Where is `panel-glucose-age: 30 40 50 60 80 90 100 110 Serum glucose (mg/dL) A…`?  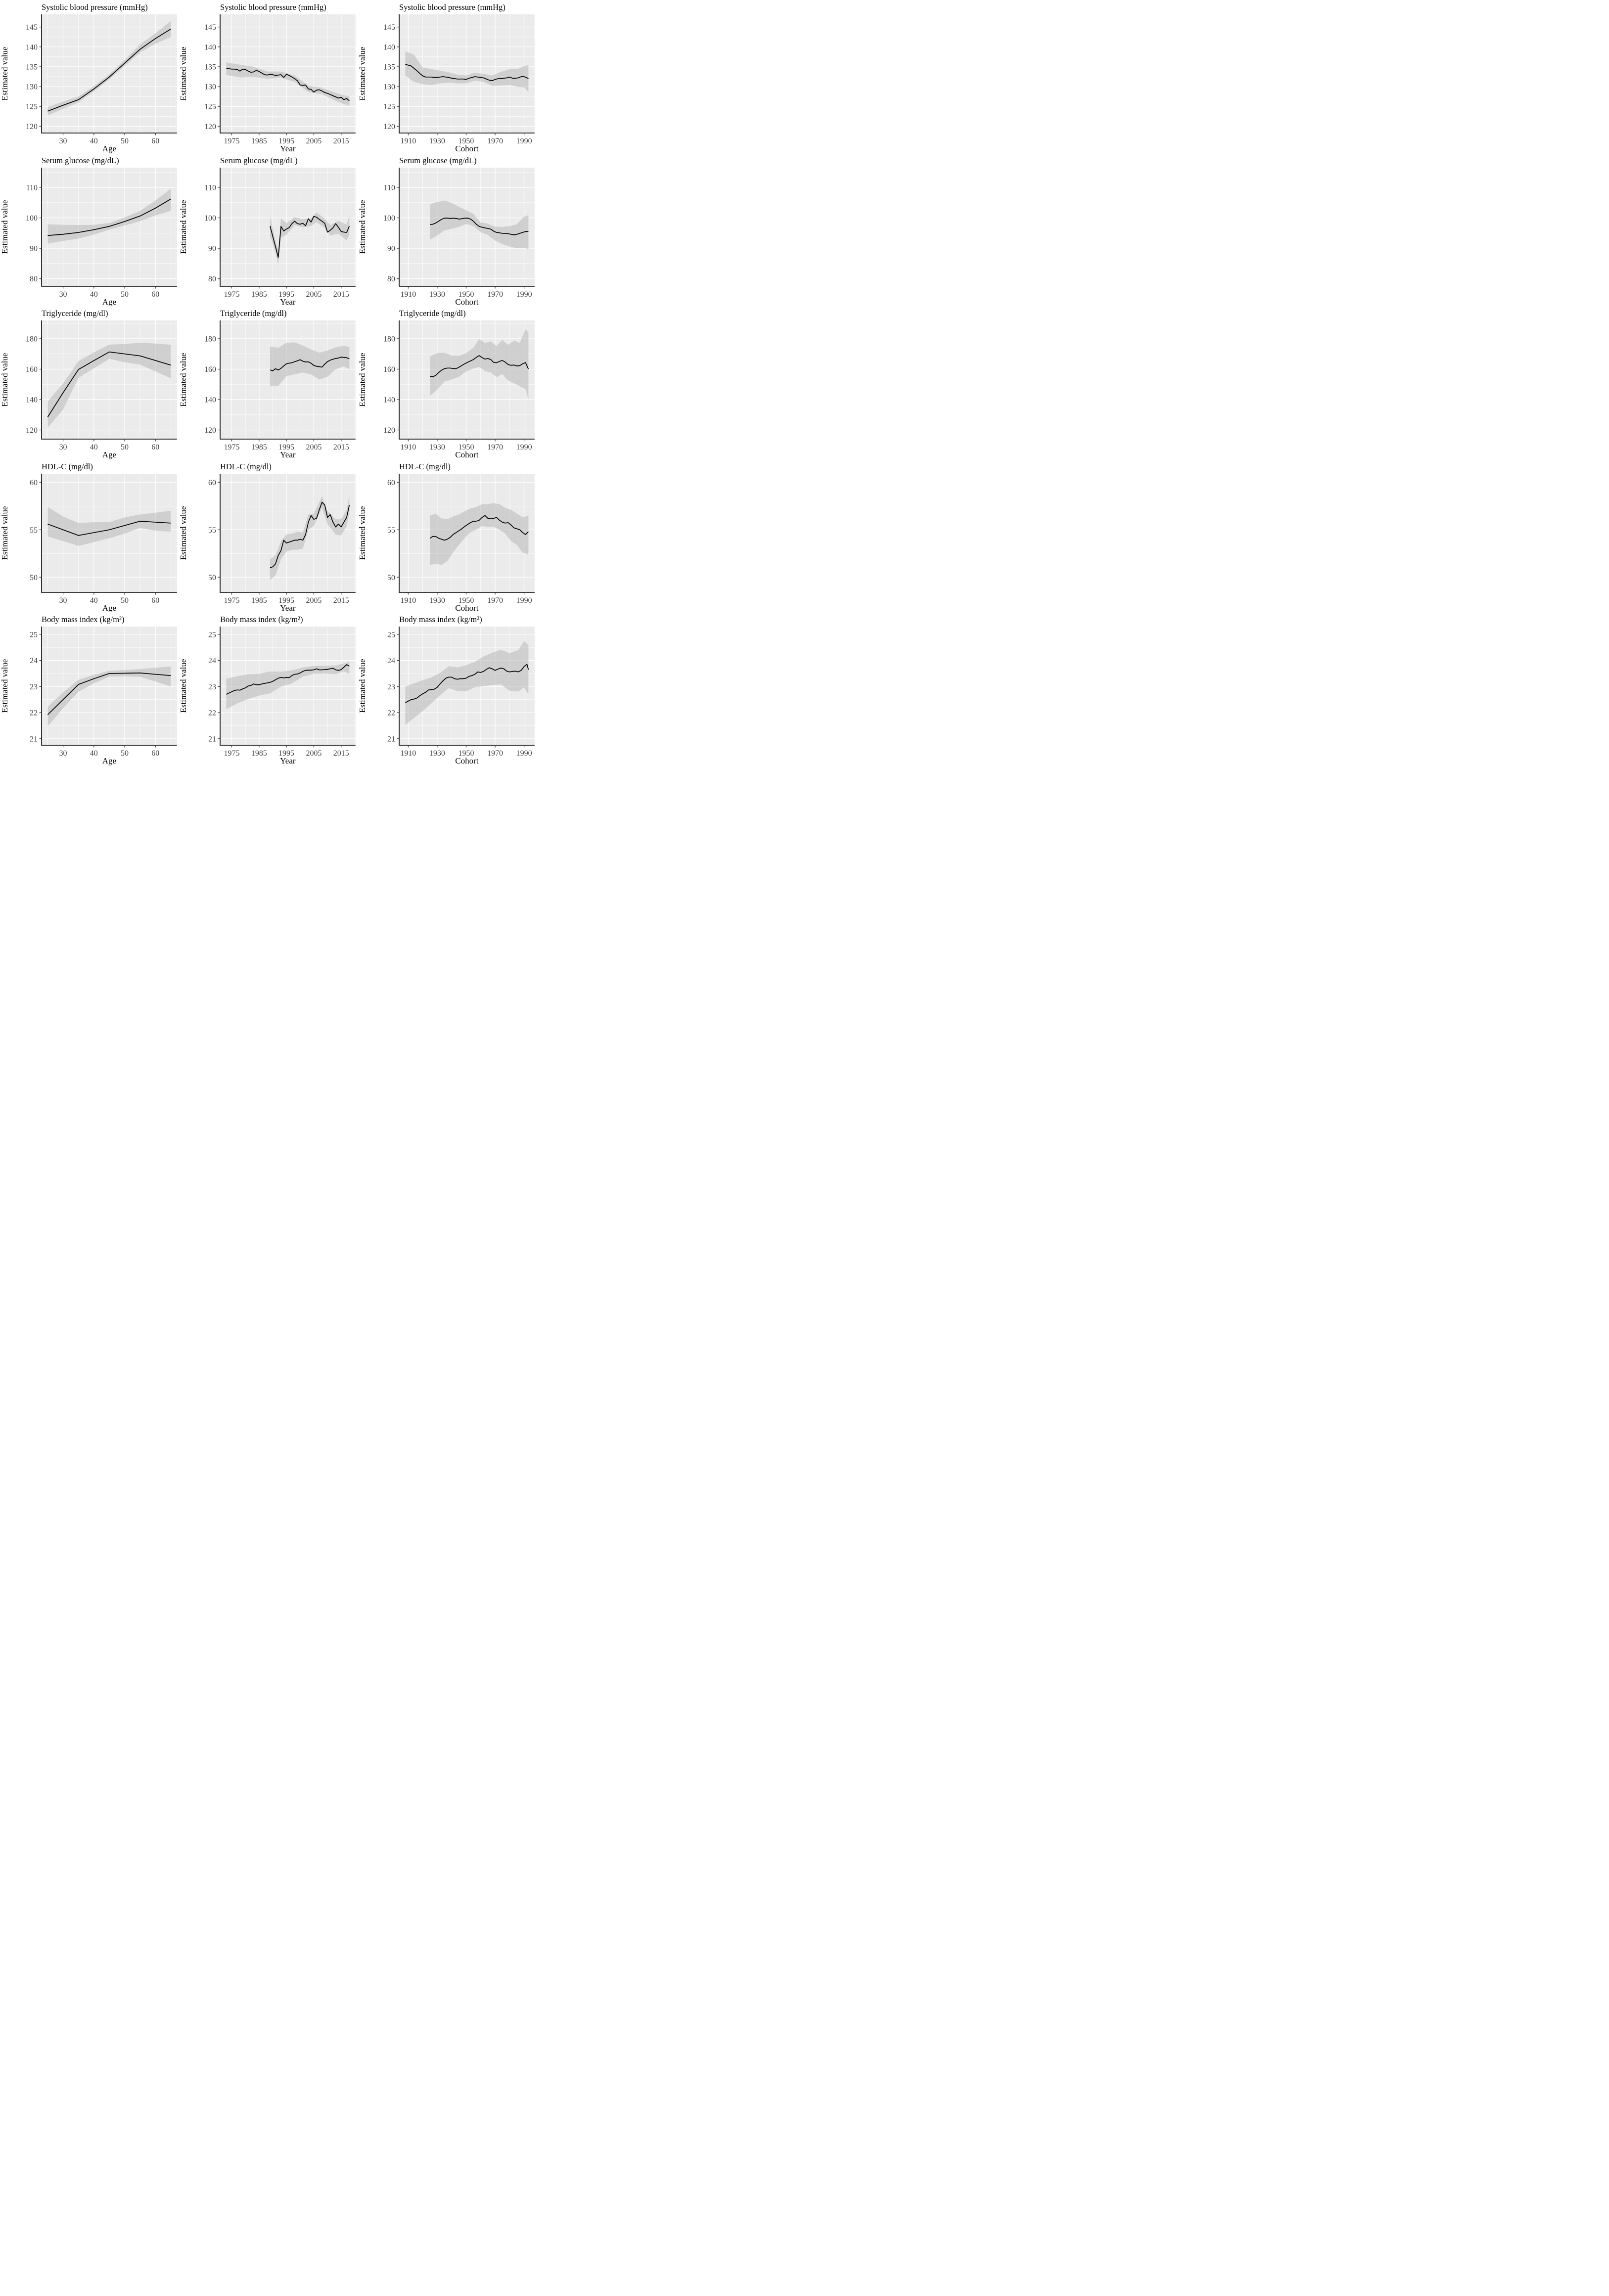
panel-glucose-age: 30 40 50 60 80 90 100 110 Serum glucose (mg/dL) A… is located at coordinates (89, 229).